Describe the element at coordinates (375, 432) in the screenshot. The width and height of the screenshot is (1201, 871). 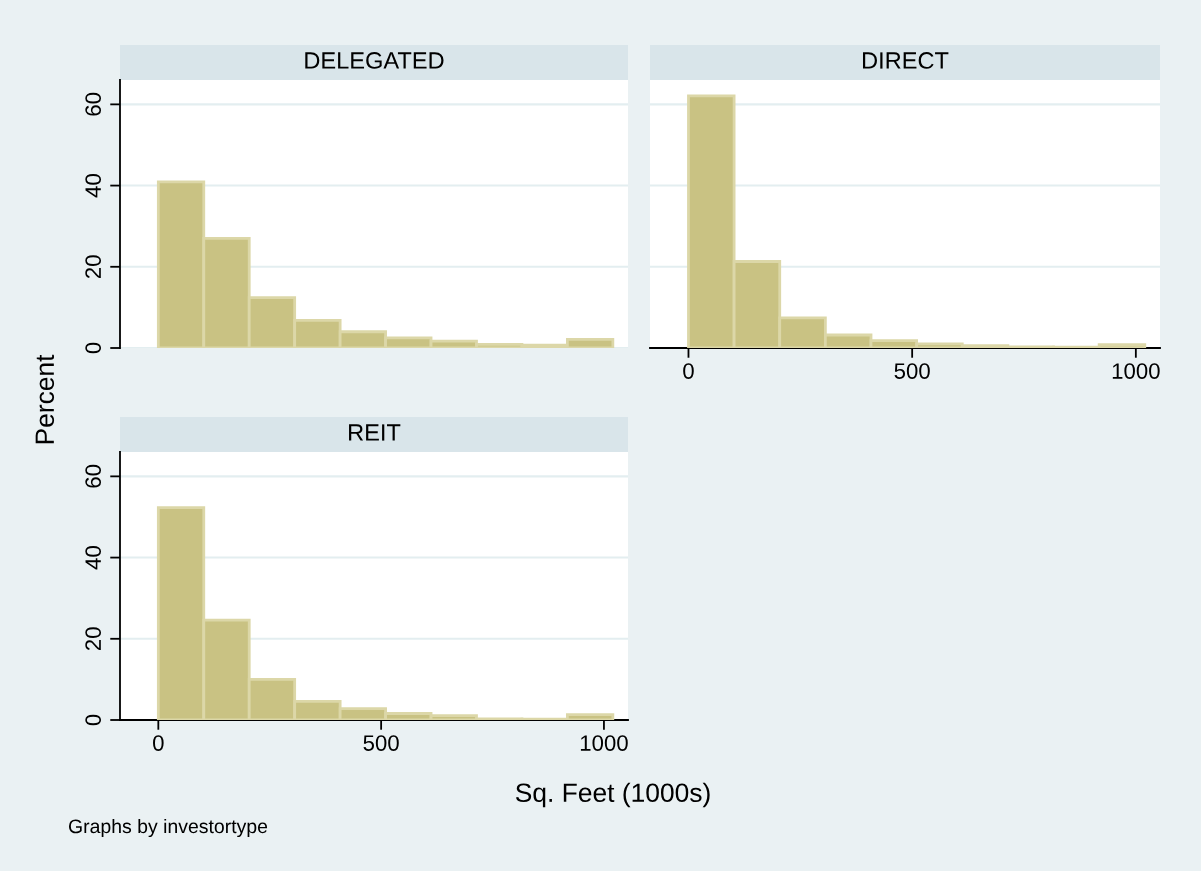
I see `chart-title: REIT` at that location.